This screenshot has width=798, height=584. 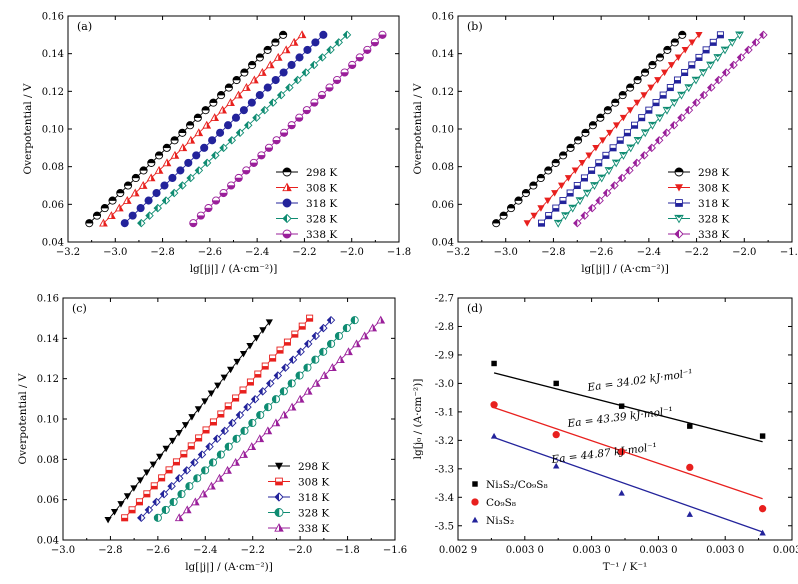 I want to click on y-tick-label: -3.5, so click(x=444, y=526).